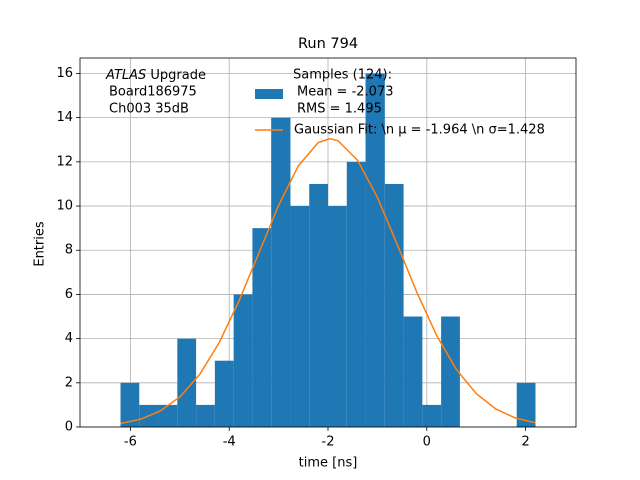  What do you see at coordinates (64, 73) in the screenshot?
I see `y-tick-label: 16` at bounding box center [64, 73].